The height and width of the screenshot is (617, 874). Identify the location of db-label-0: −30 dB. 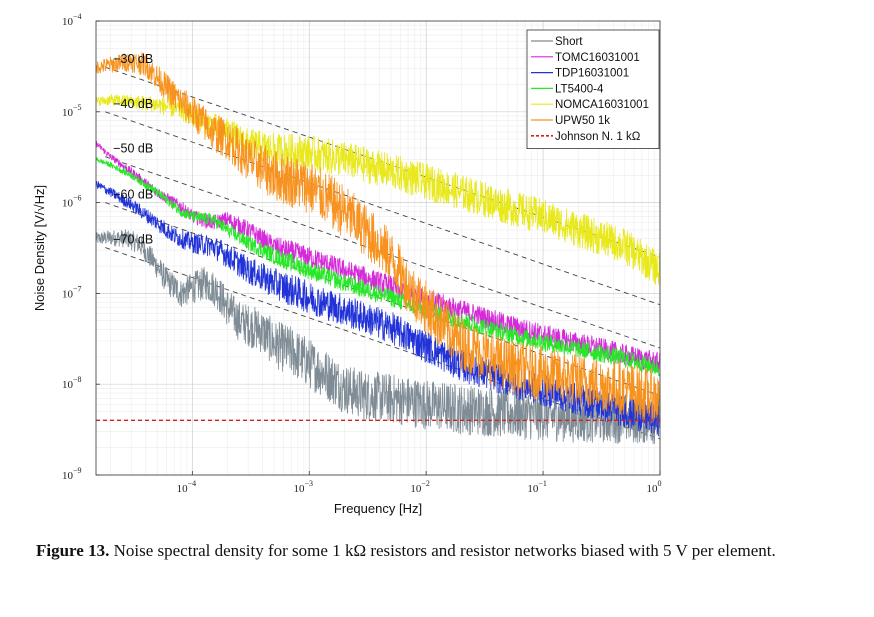
(133, 59).